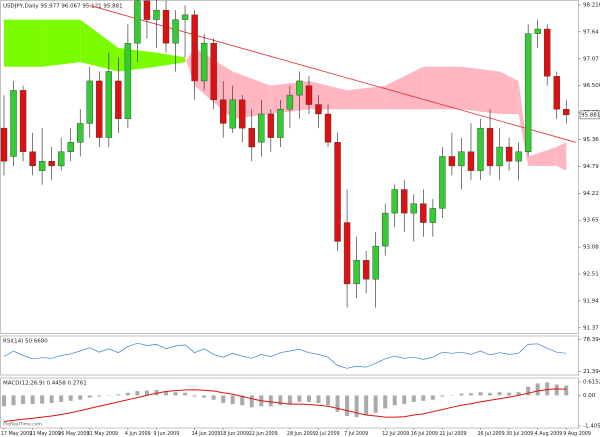  What do you see at coordinates (591, 32) in the screenshot?
I see `y-tick-label: 97.64` at bounding box center [591, 32].